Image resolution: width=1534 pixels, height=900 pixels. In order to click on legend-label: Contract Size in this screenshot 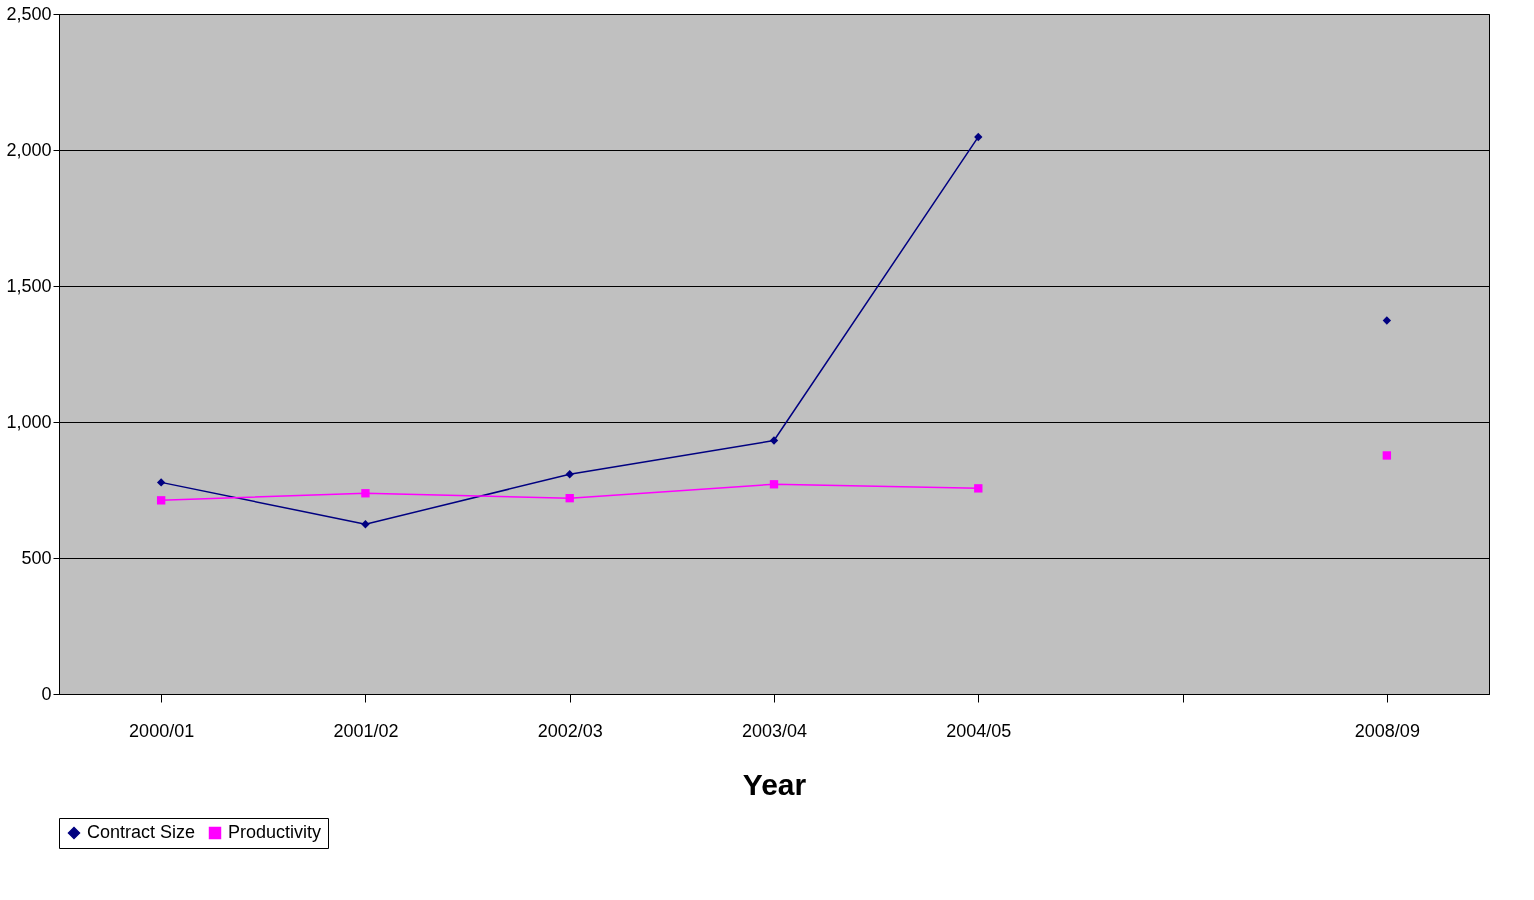, I will do `click(141, 832)`.